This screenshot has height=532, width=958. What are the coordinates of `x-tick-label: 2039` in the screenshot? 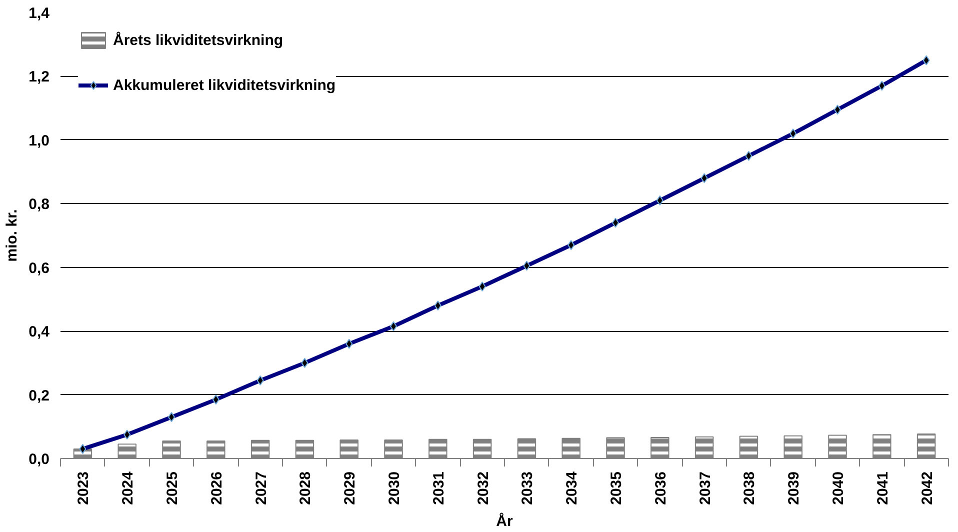 It's located at (794, 488).